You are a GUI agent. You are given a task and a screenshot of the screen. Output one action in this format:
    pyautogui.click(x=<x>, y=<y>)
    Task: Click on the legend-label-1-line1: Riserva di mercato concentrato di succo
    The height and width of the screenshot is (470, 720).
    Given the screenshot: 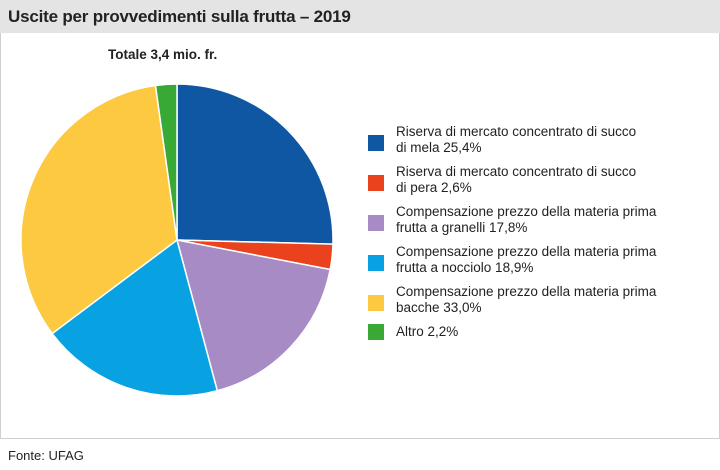 What is the action you would take?
    pyautogui.click(x=516, y=171)
    